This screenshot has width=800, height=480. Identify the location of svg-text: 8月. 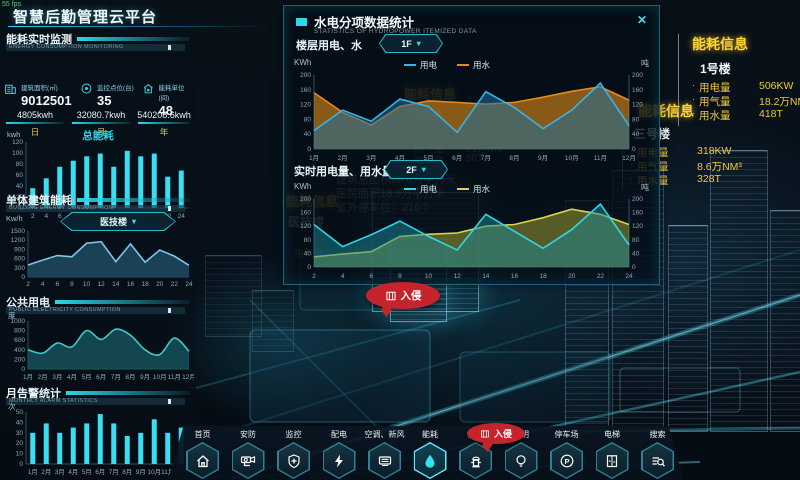
(127, 472).